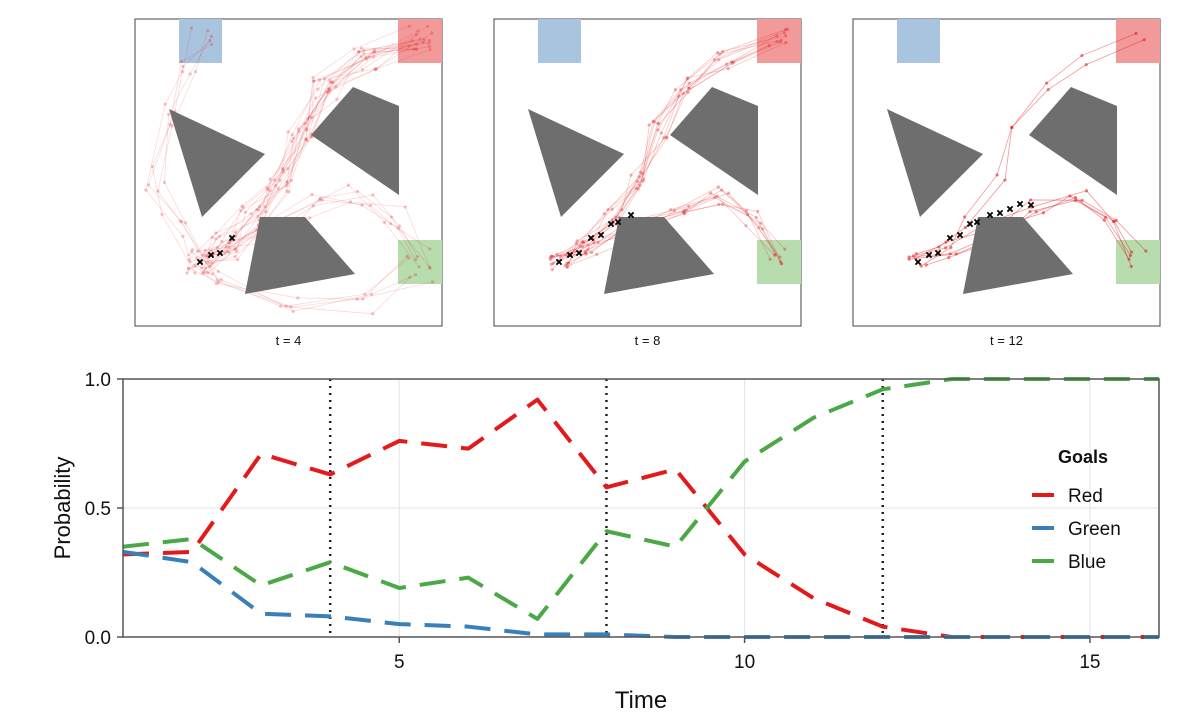 The image size is (1178, 727). Describe the element at coordinates (595, 238) in the screenshot. I see `observed-path-markers` at that location.